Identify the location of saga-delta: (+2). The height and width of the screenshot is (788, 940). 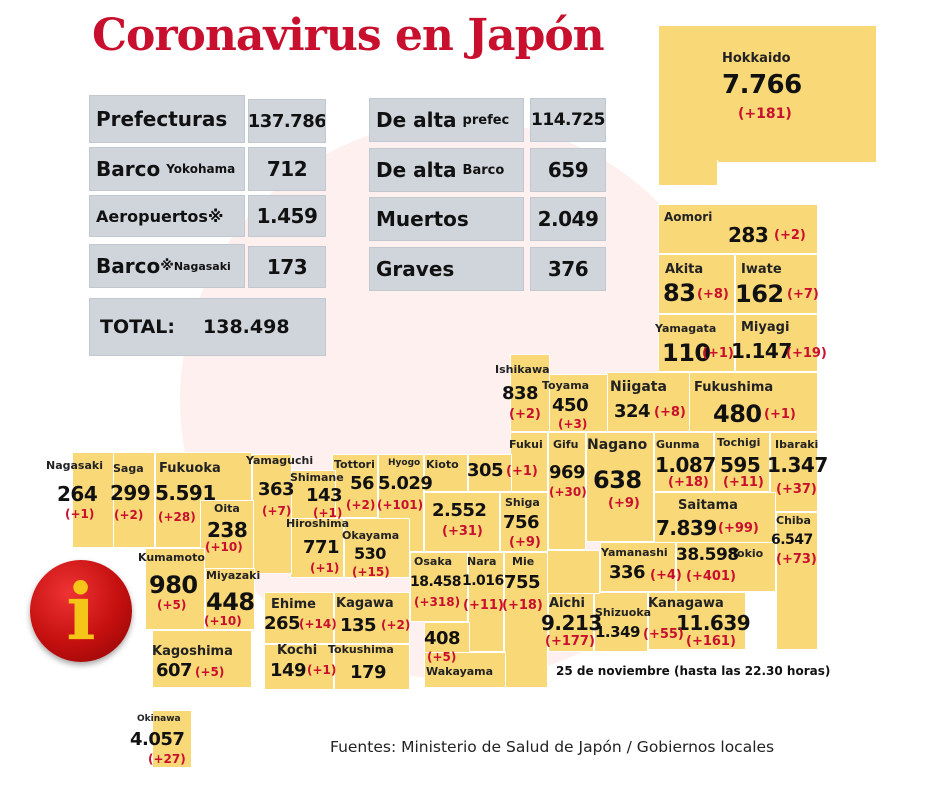
(129, 515).